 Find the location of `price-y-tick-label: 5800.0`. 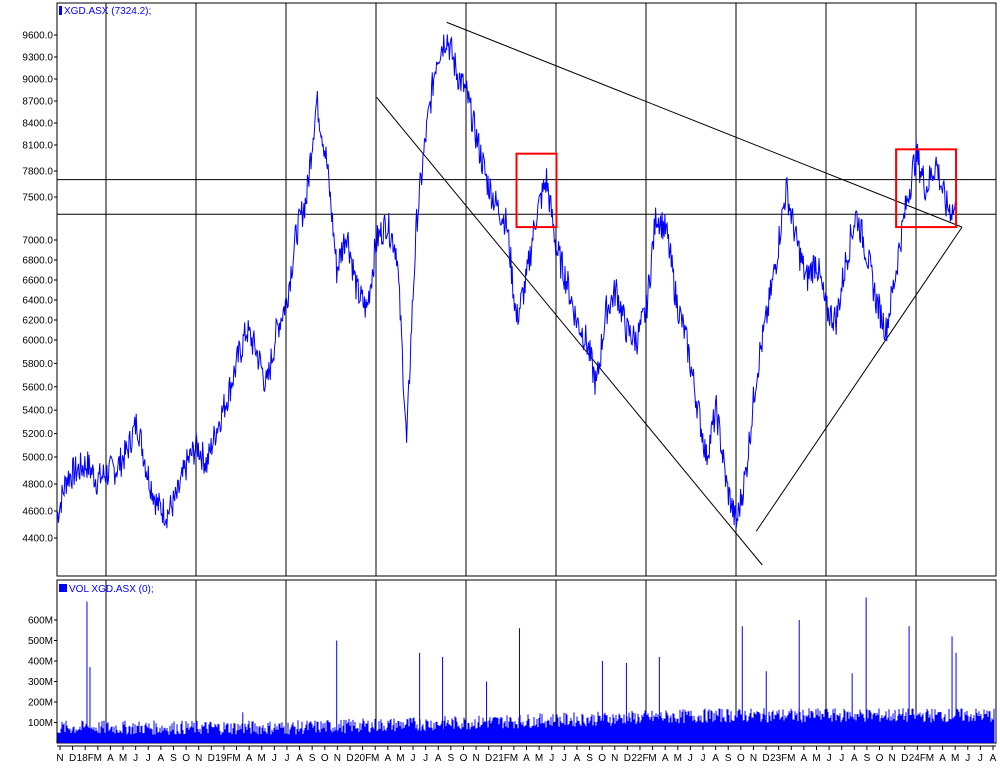

price-y-tick-label: 5800.0 is located at coordinates (37, 364).